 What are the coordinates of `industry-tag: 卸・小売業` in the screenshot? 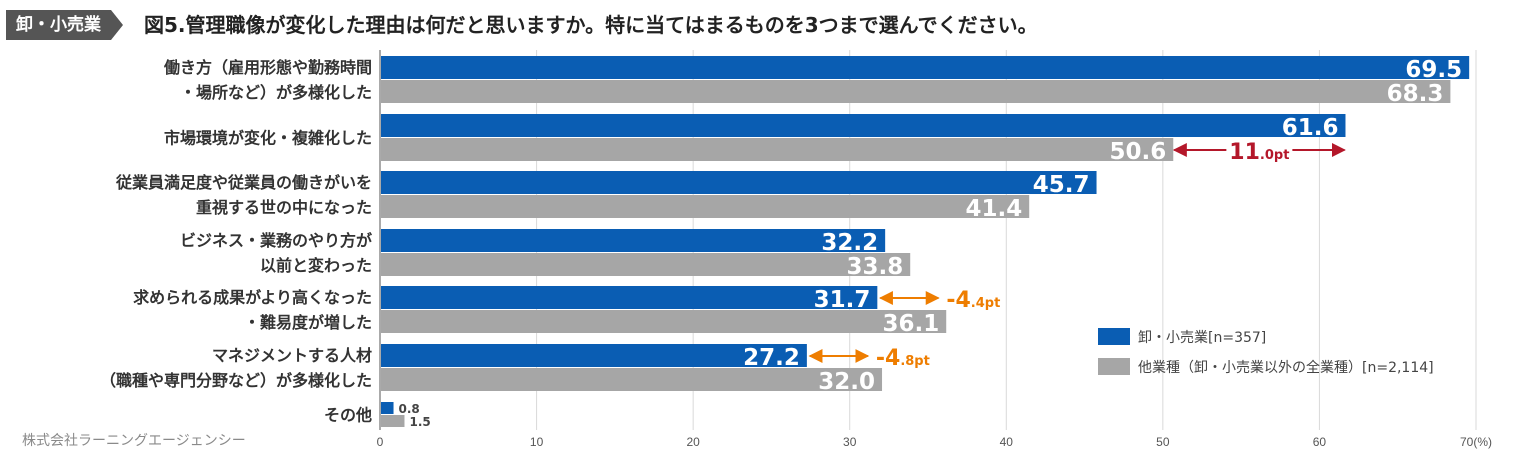 It's located at (64, 25).